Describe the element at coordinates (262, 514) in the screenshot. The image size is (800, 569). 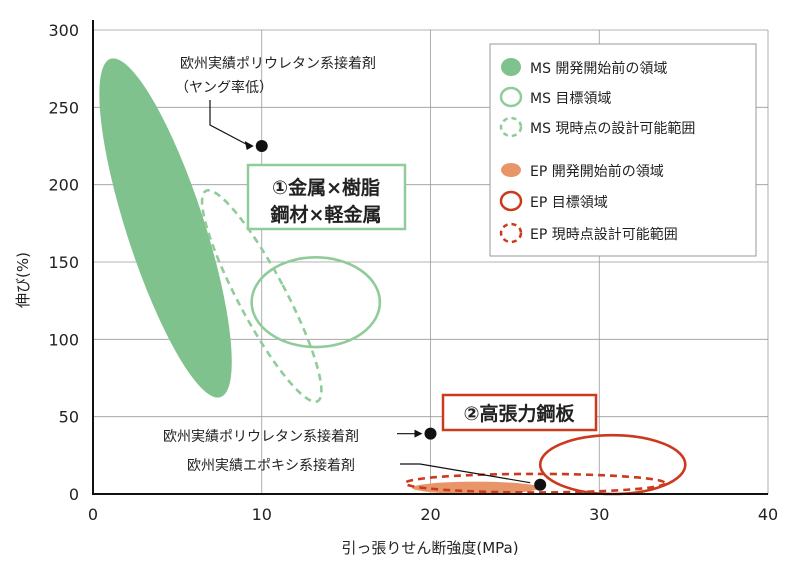
I see `x-tick-label: 10` at that location.